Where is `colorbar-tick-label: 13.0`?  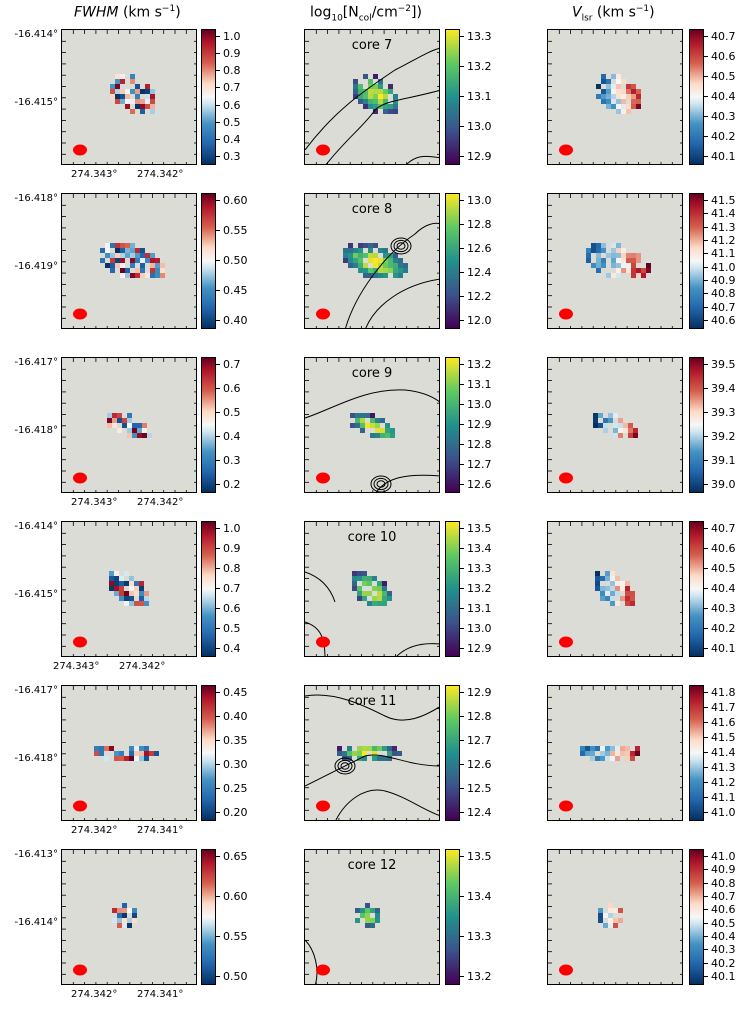
colorbar-tick-label: 13.0 is located at coordinates (476, 200).